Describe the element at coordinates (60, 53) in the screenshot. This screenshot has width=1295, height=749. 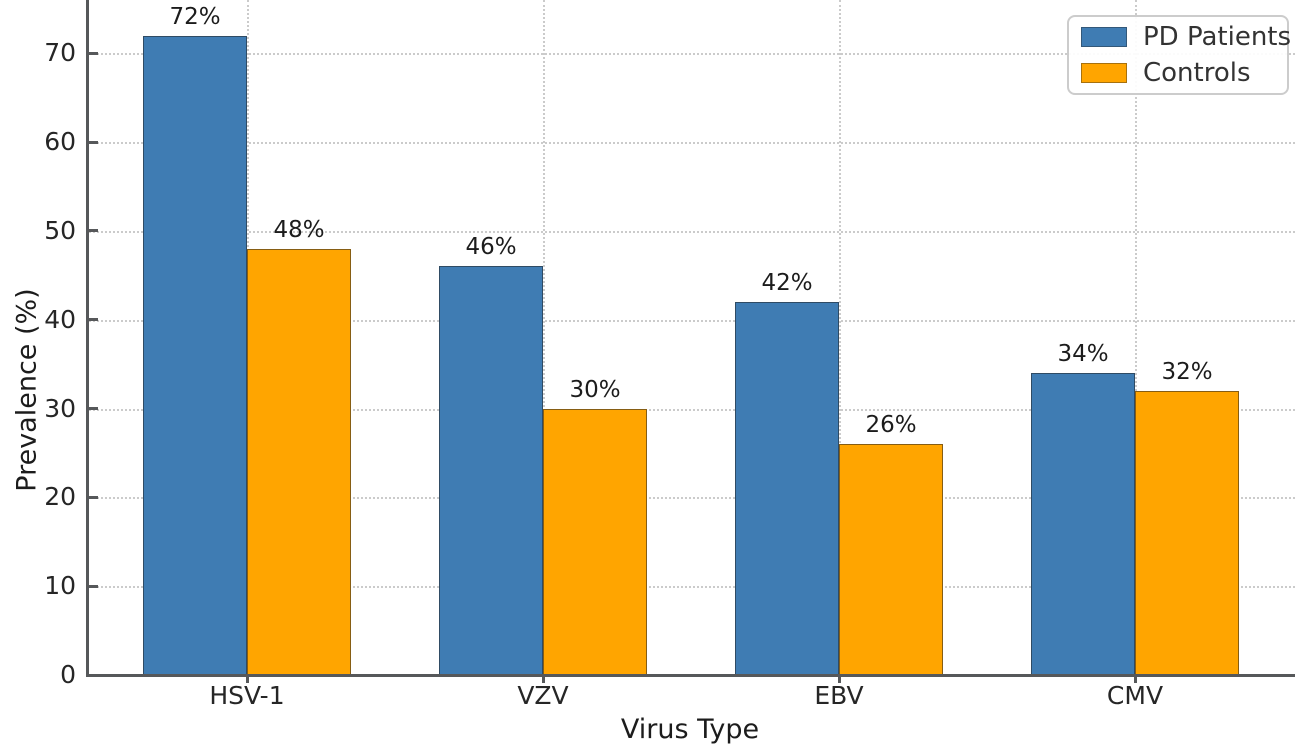
I see `y-tick-label: 70` at that location.